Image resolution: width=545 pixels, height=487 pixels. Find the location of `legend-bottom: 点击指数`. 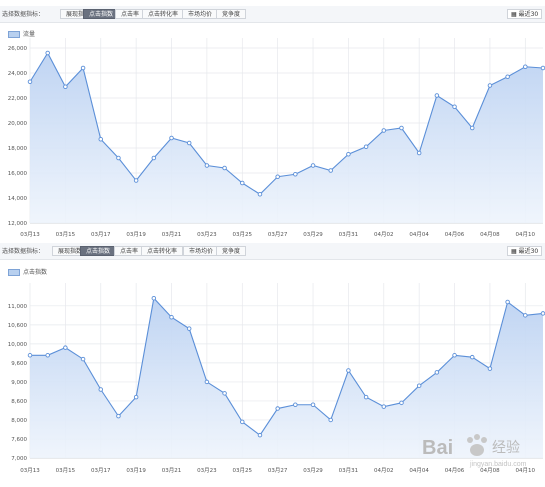

legend-bottom: 点击指数 is located at coordinates (27, 271).